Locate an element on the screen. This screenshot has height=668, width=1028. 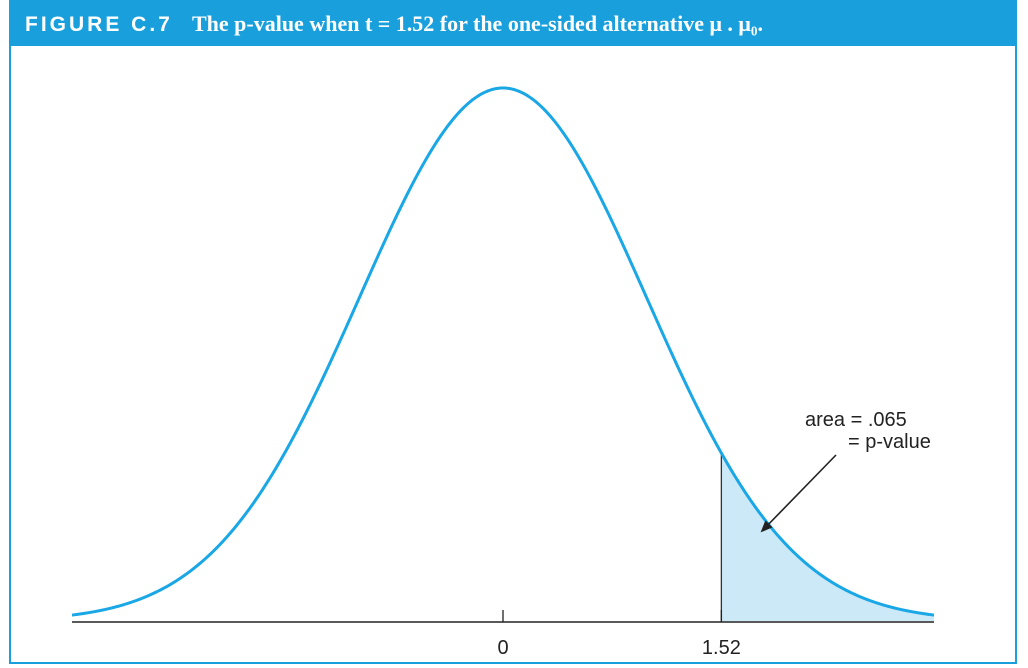
x-axis-ticks: 0 1.52 is located at coordinates (619, 634).